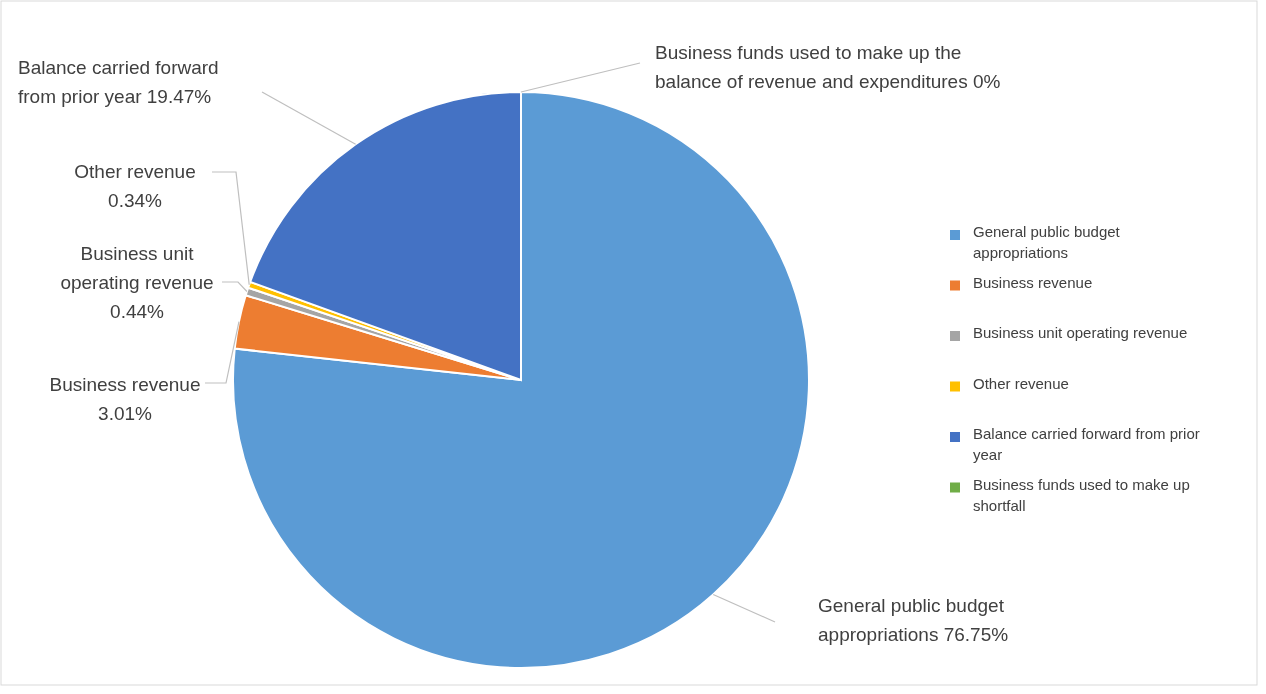 The width and height of the screenshot is (1266, 694). Describe the element at coordinates (828, 67) in the screenshot. I see `text: Business funds used to make up the balance of revenue and expenditures 0%` at that location.